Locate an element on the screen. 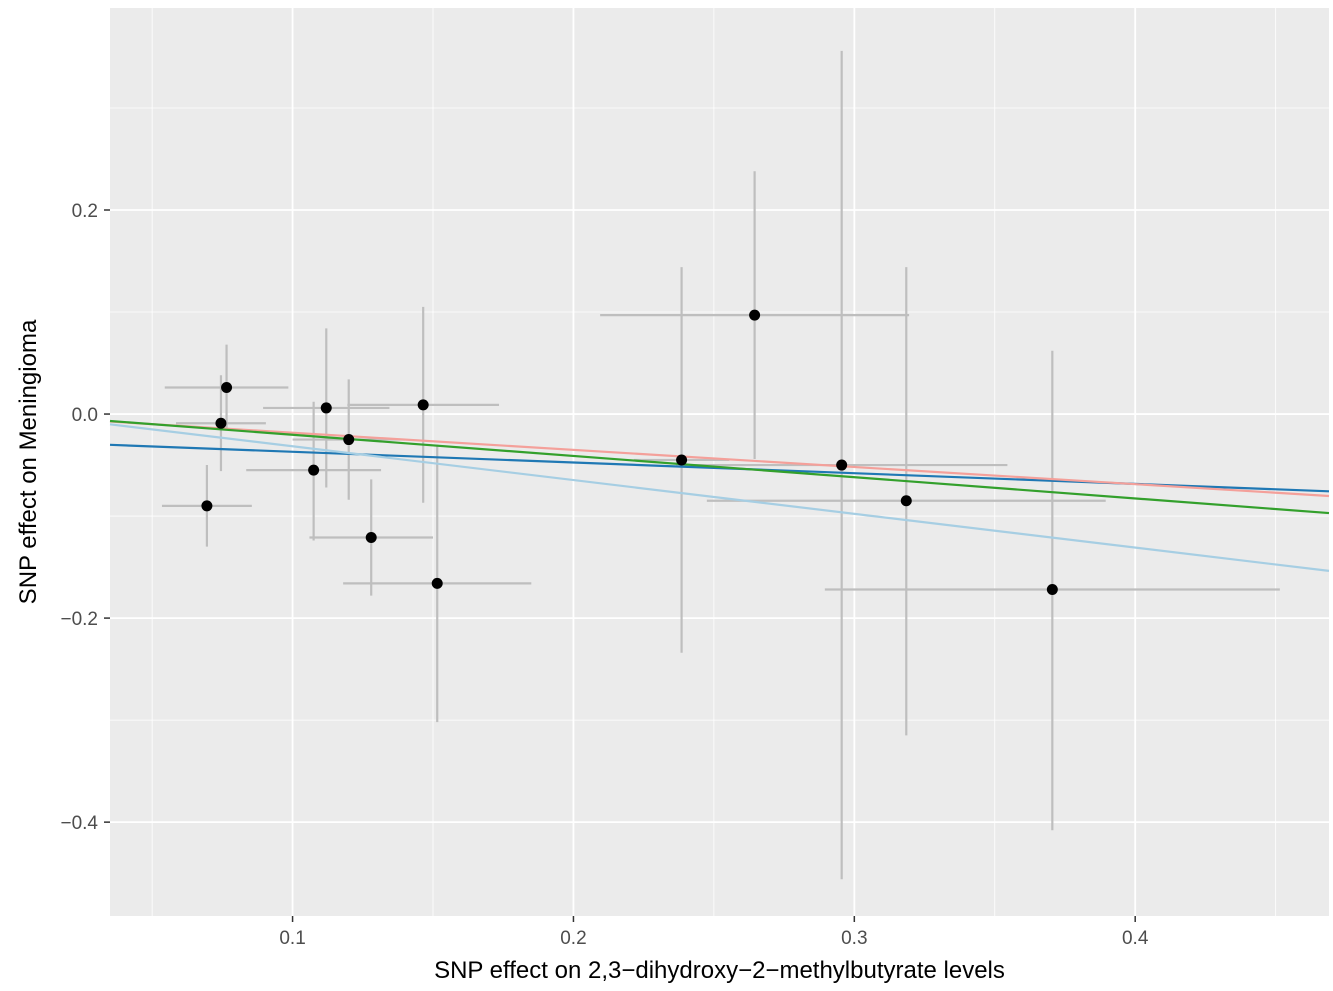 Image resolution: width=1333 pixels, height=991 pixels. y-tick-label: 0.2 is located at coordinates (85, 211).